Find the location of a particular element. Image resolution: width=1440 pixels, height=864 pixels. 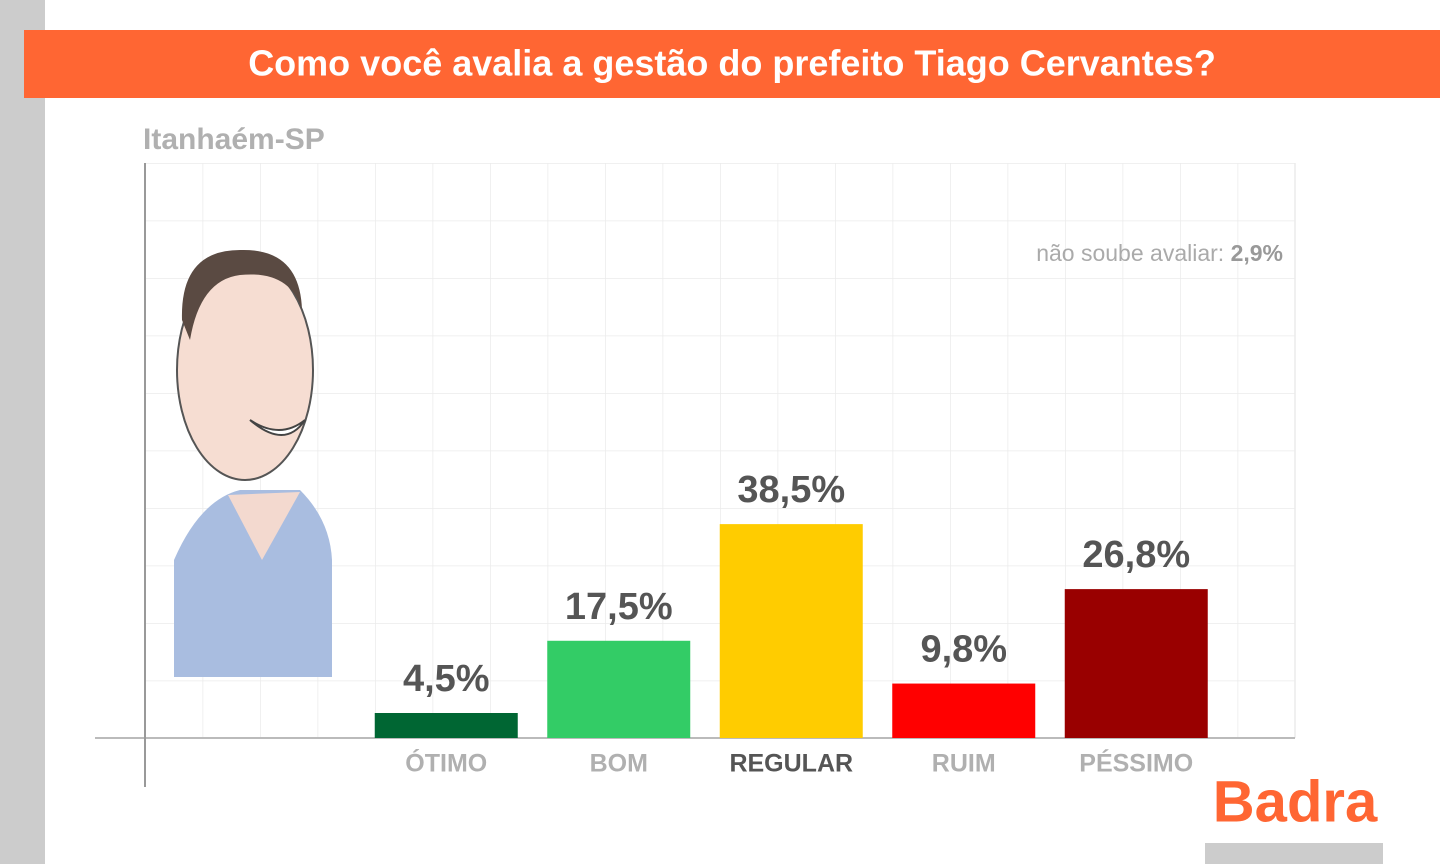

x-tick-label: RUIM is located at coordinates (964, 764).